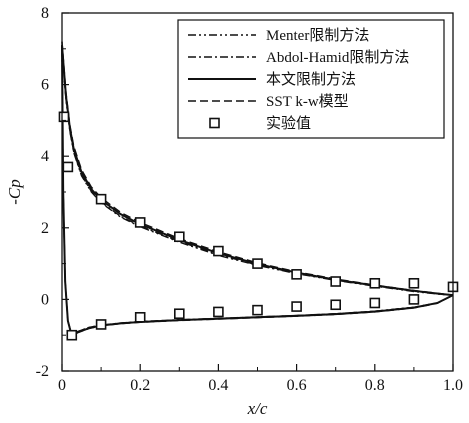  What do you see at coordinates (45, 13) in the screenshot?
I see `y-tick-label: 8` at bounding box center [45, 13].